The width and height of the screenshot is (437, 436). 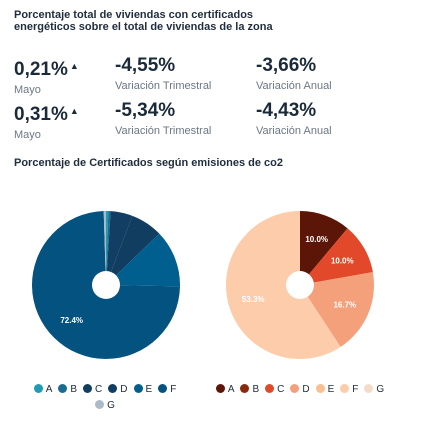 I want to click on stat-variacion-trimestral-2: -5,34% Variación Trimestral, so click(x=163, y=119).